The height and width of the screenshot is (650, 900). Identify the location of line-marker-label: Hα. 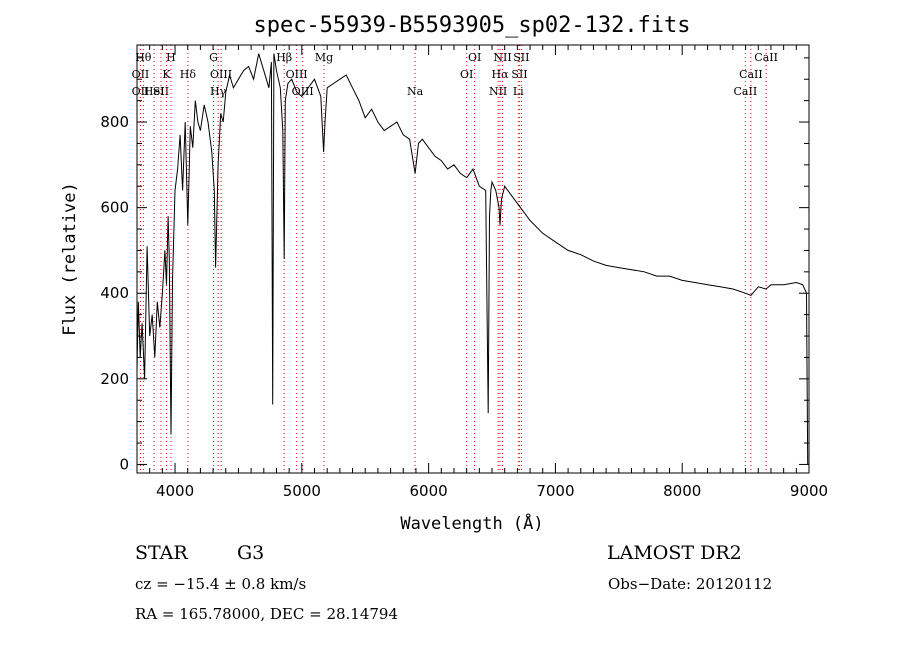
(500, 74).